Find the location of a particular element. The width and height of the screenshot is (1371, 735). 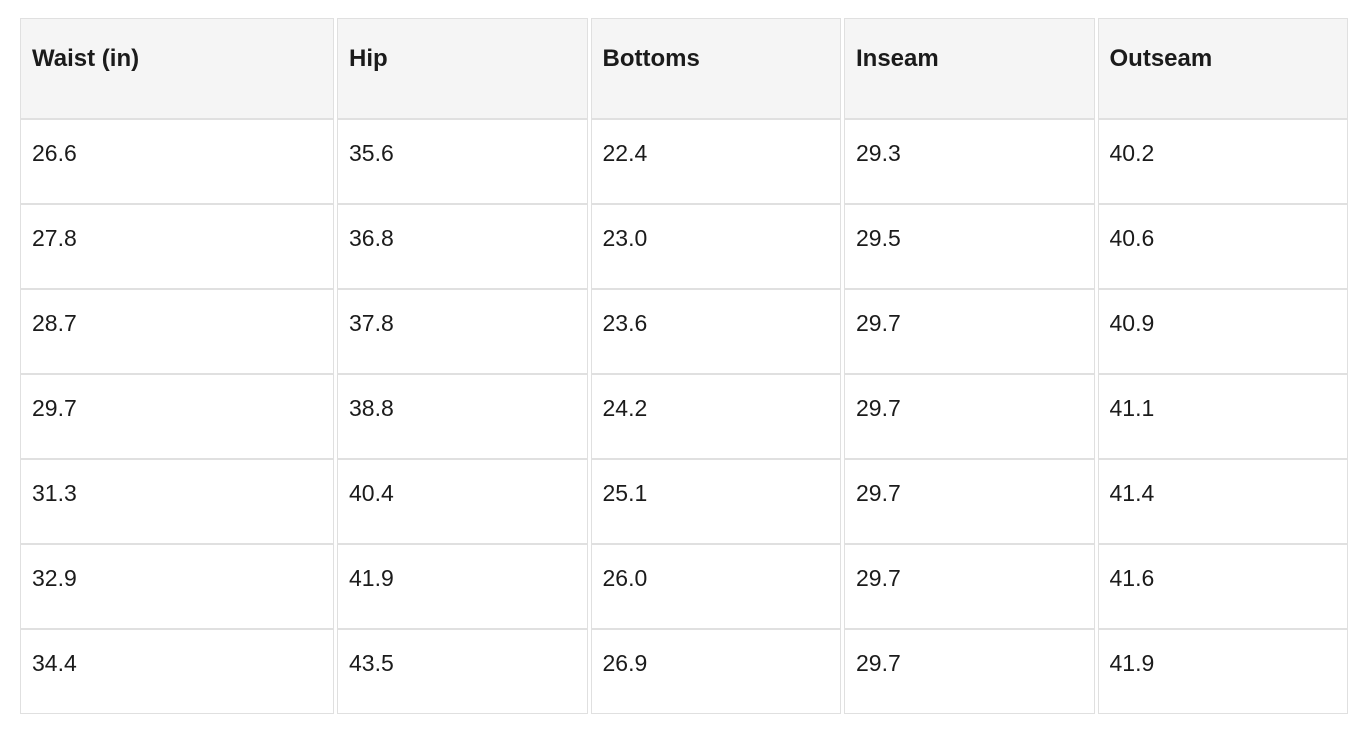

table-cell: 23.0 is located at coordinates (715, 246).